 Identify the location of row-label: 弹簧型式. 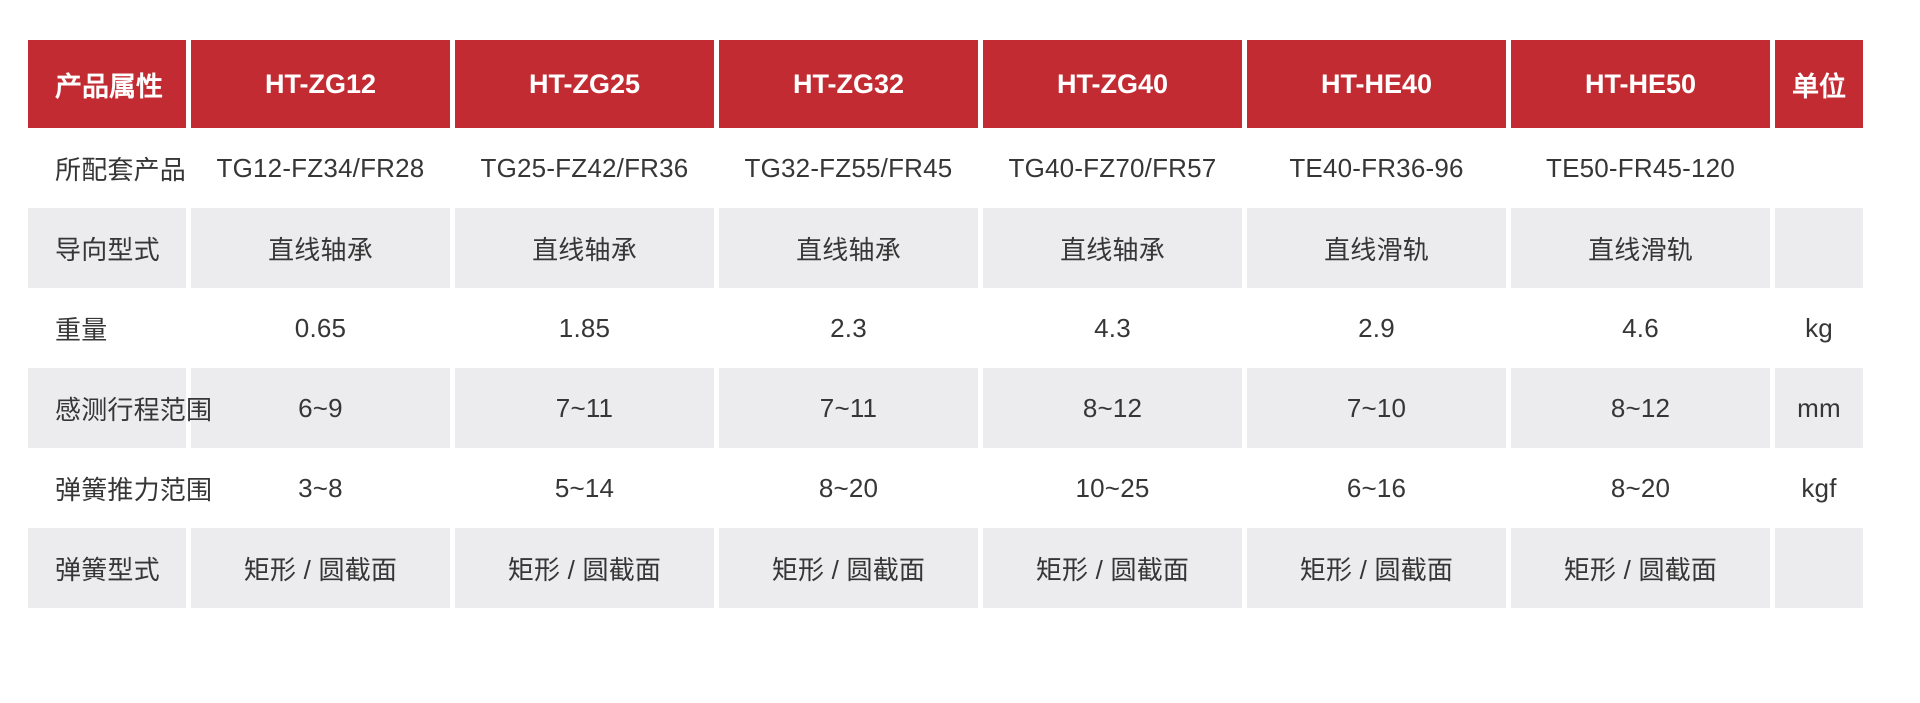
(107, 568).